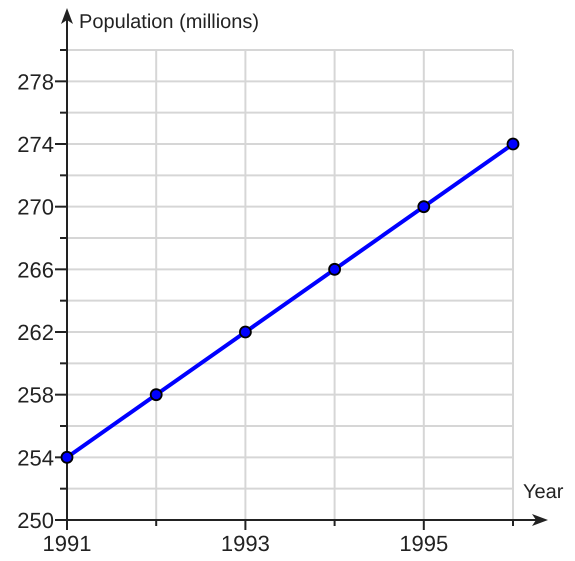 The height and width of the screenshot is (561, 575). I want to click on x-tick-label: 1993, so click(245, 543).